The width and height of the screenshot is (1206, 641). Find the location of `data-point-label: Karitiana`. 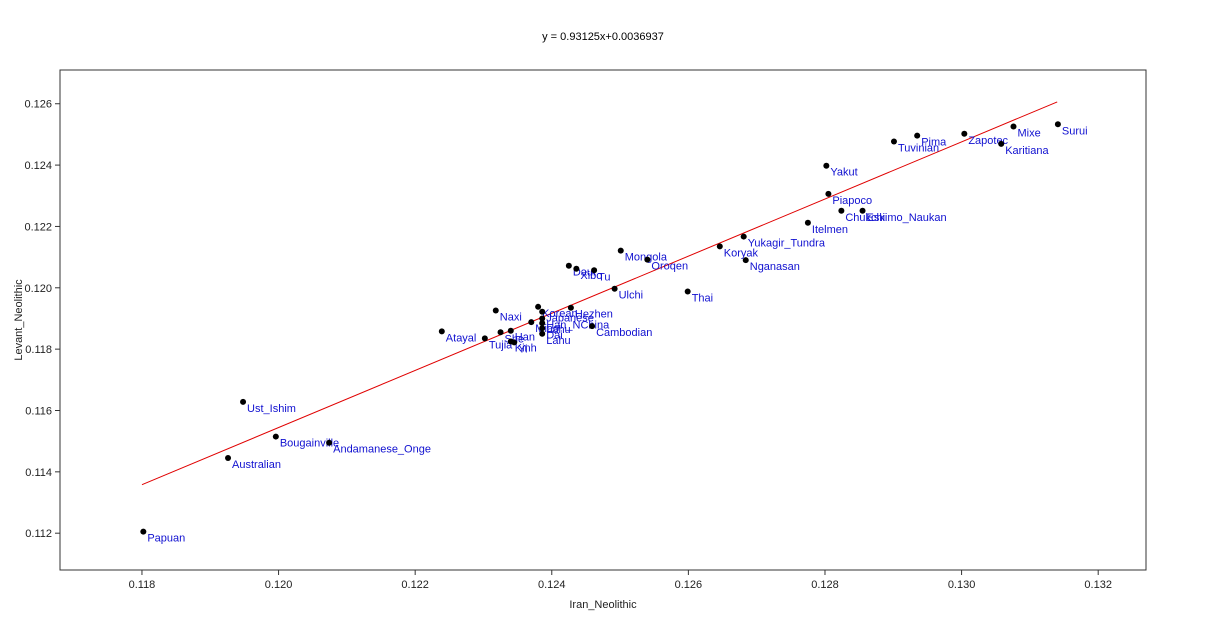

data-point-label: Karitiana is located at coordinates (1027, 151).